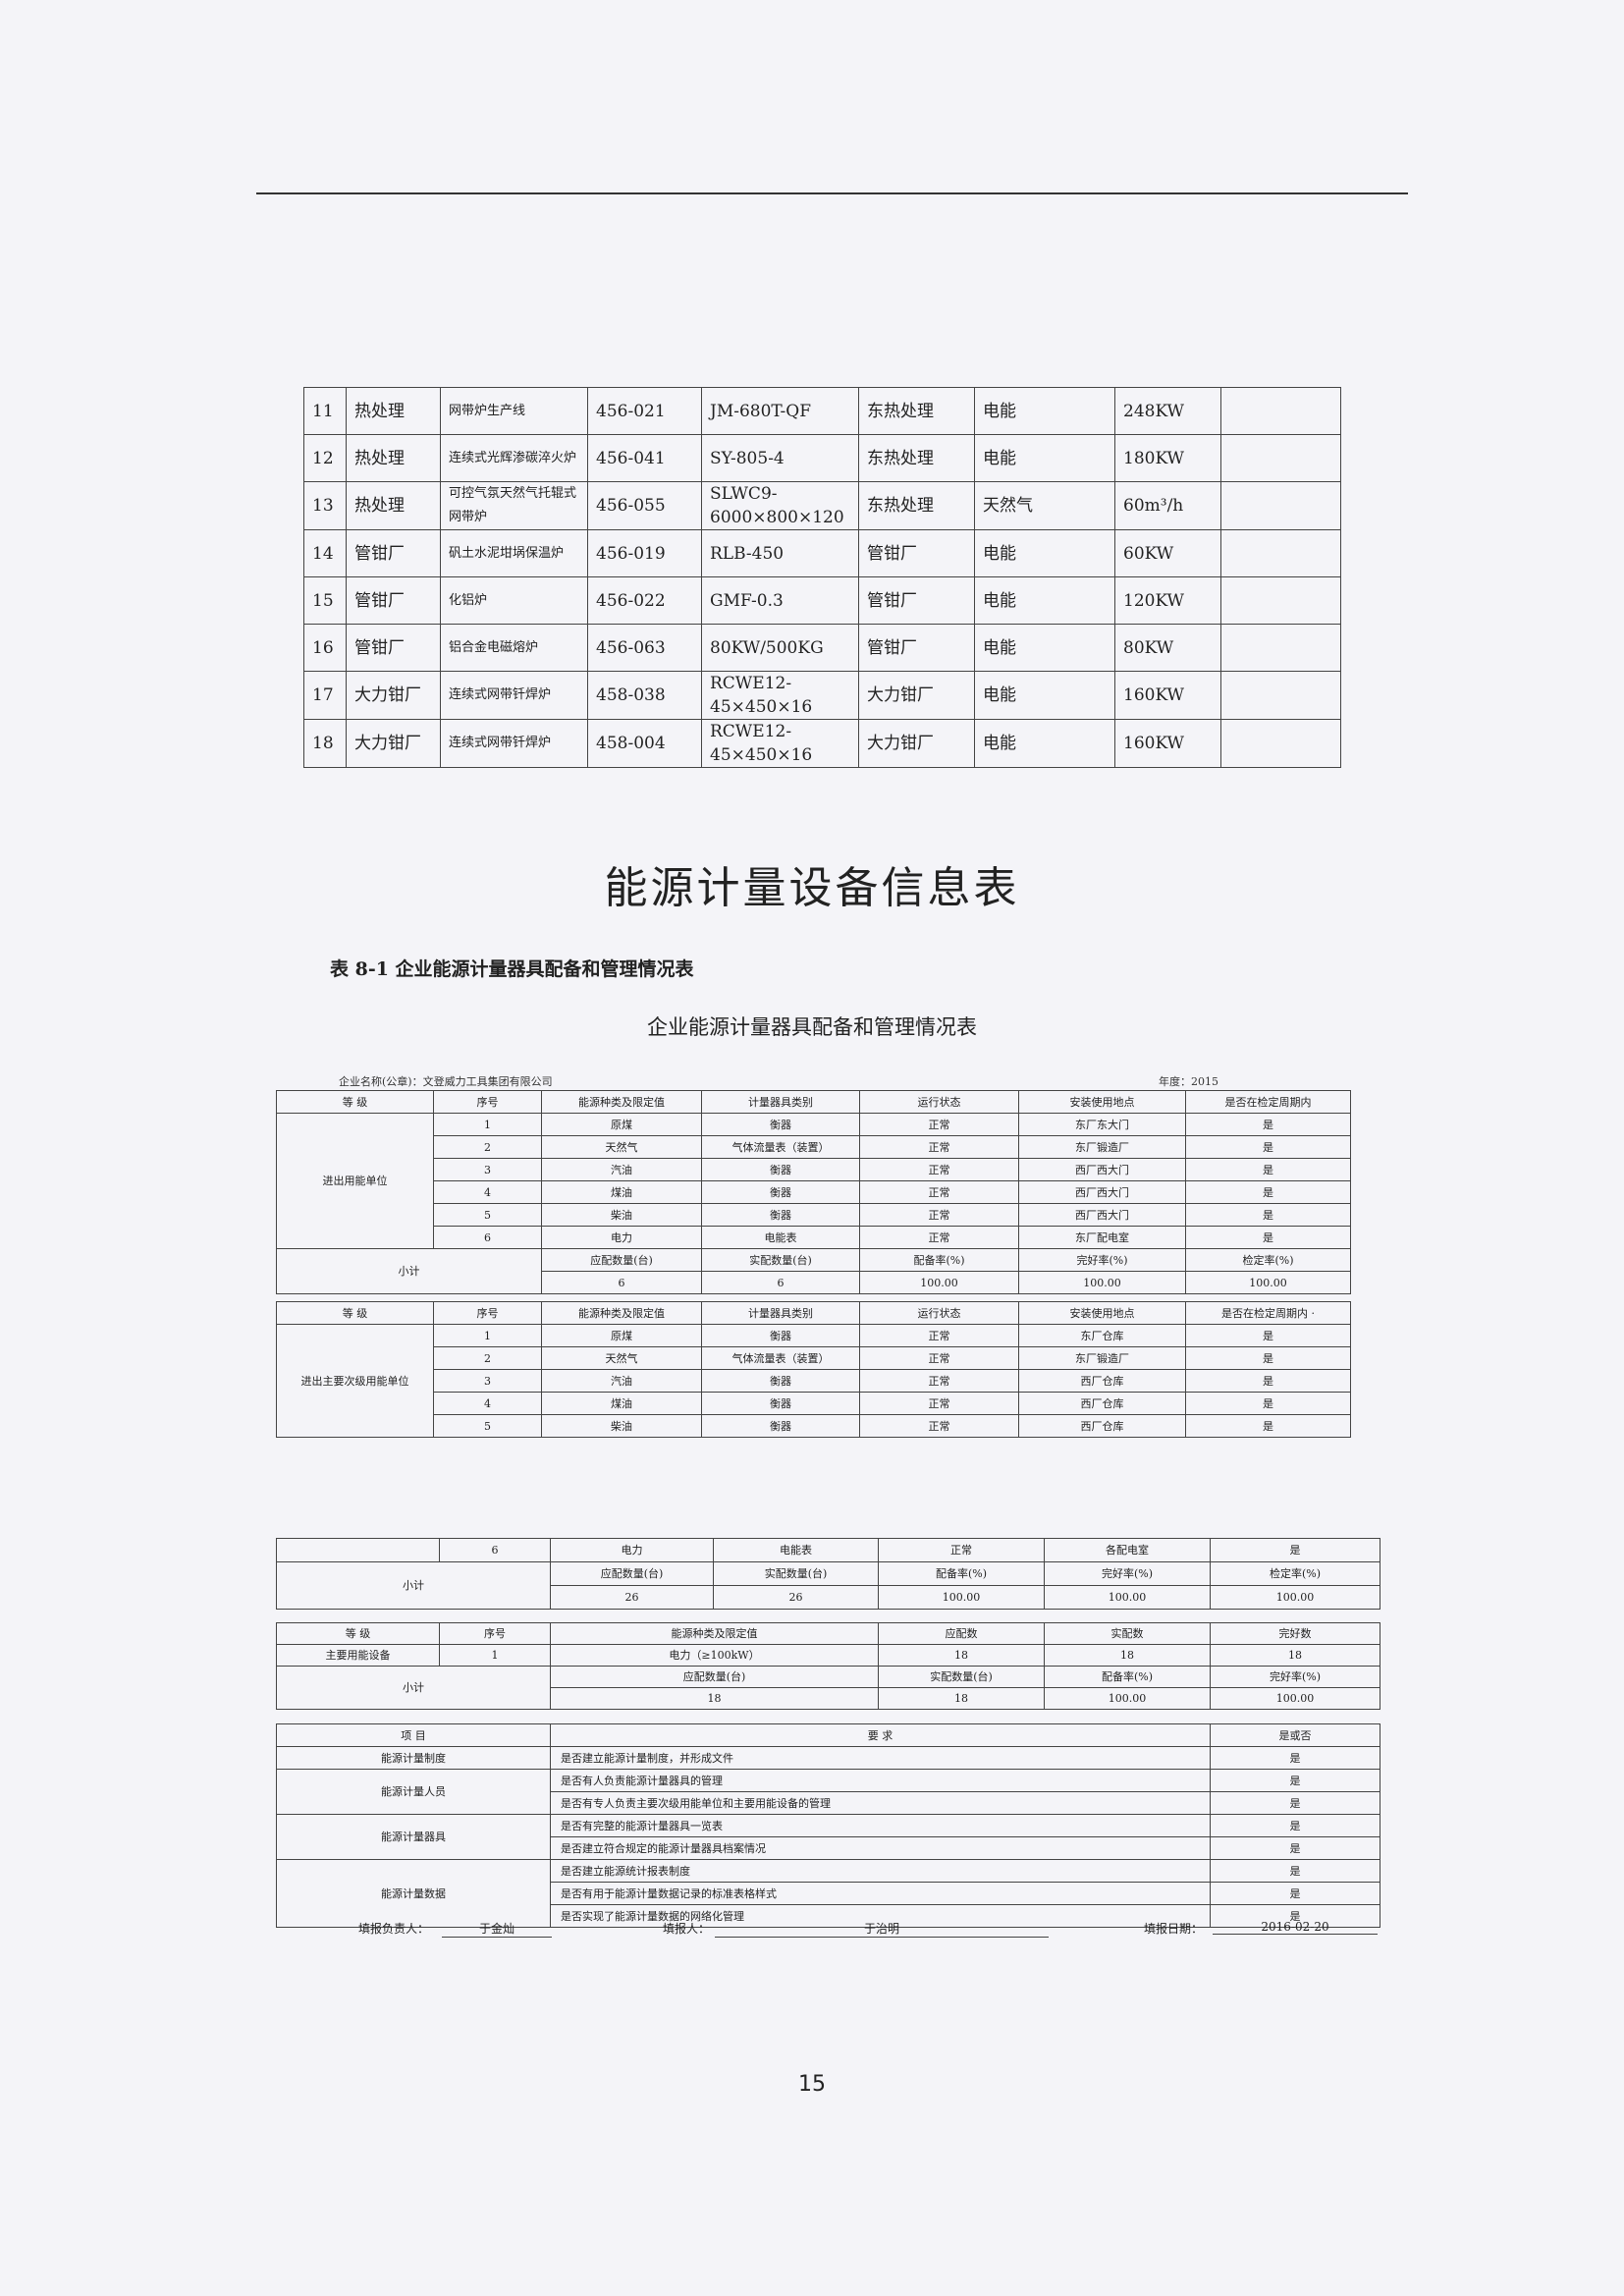 This screenshot has width=1624, height=2296. What do you see at coordinates (780, 1102) in the screenshot?
I see `table-cell: 计量器具类别` at bounding box center [780, 1102].